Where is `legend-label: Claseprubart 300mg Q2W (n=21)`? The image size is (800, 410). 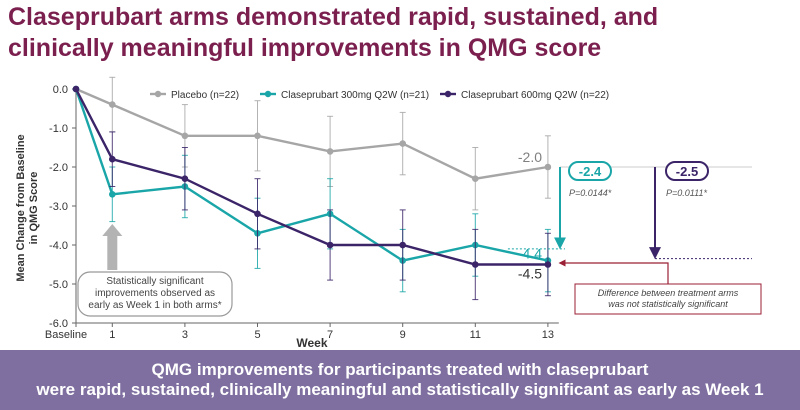
legend-label: Claseprubart 300mg Q2W (n=21) is located at coordinates (355, 95).